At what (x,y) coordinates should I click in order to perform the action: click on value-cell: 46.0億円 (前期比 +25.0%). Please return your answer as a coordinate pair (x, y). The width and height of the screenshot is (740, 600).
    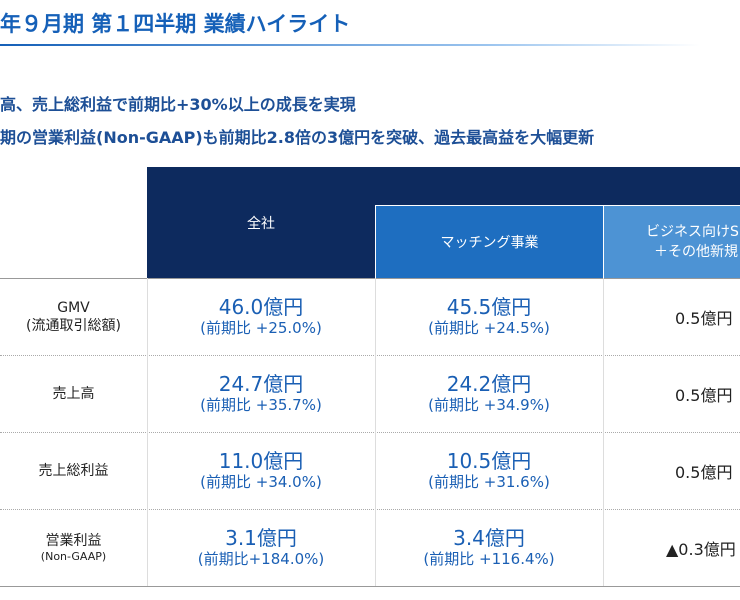
    Looking at the image, I should click on (261, 316).